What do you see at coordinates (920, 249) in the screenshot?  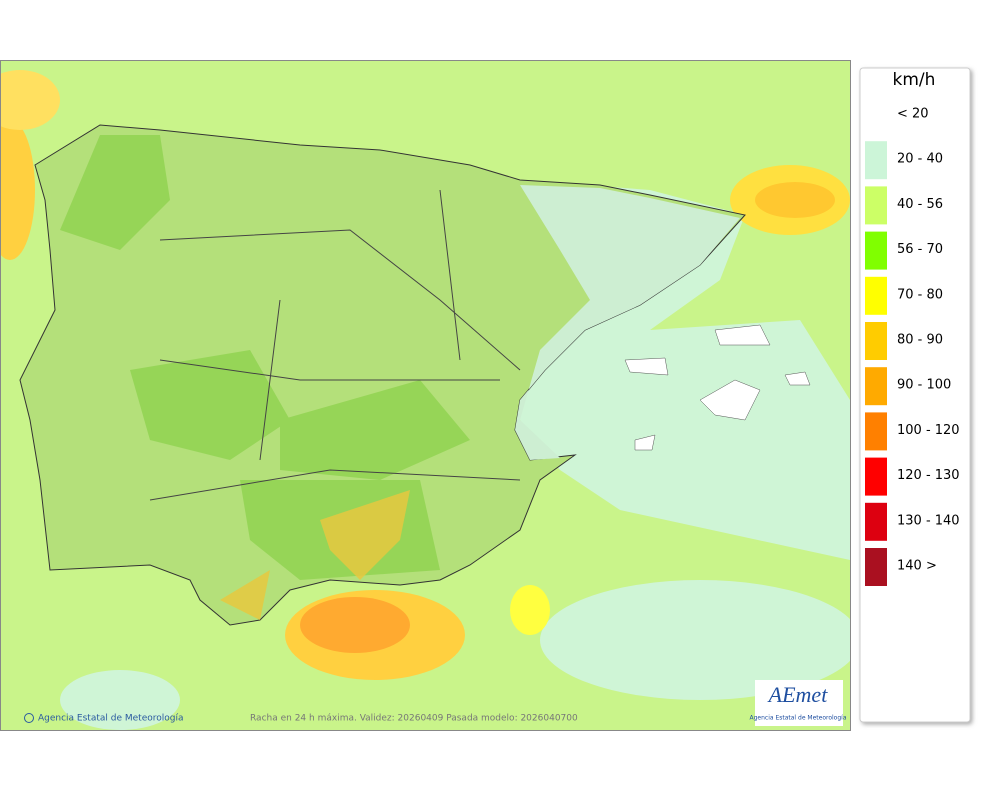 I see `legend-label: 56 - 70` at bounding box center [920, 249].